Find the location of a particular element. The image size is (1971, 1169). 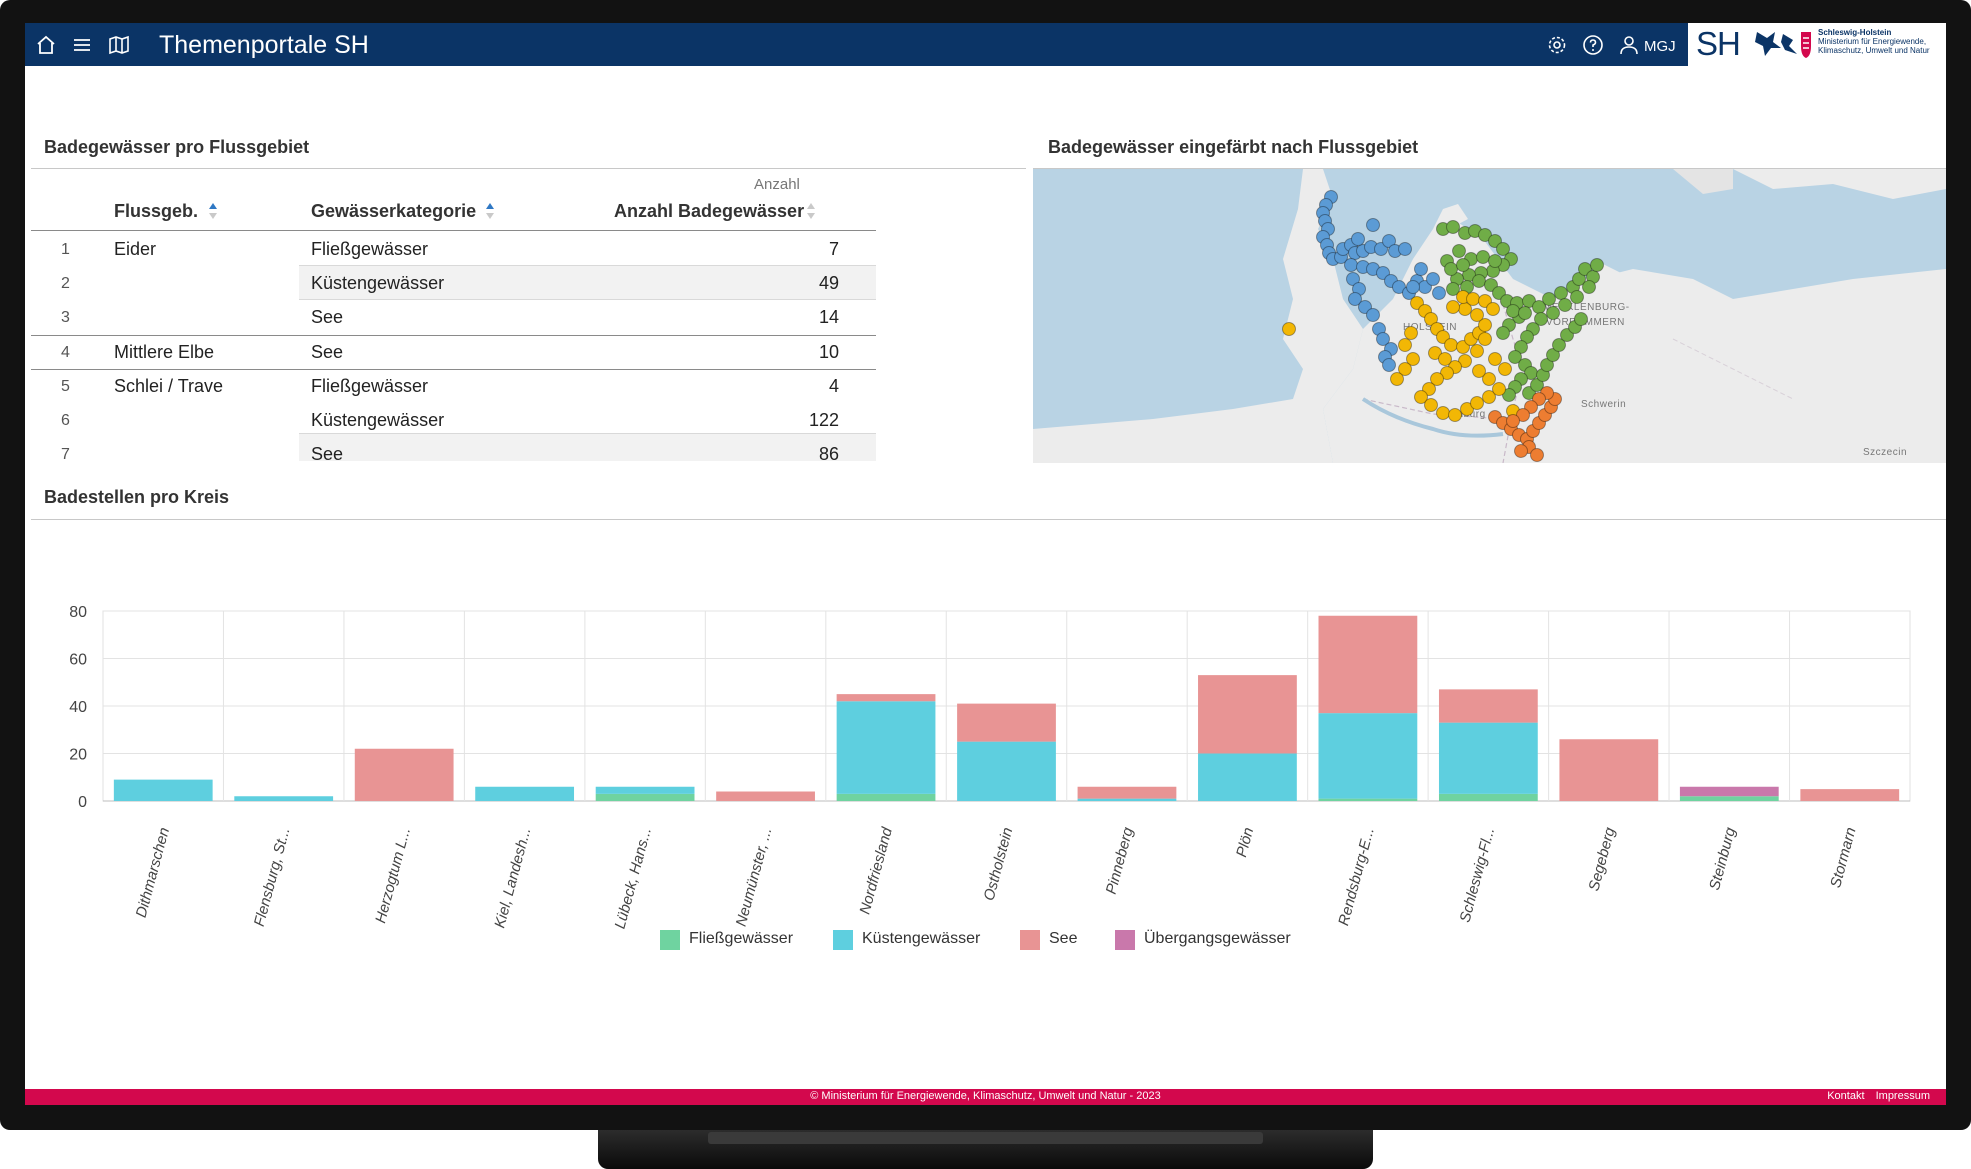

home-icon is located at coordinates (46, 45).